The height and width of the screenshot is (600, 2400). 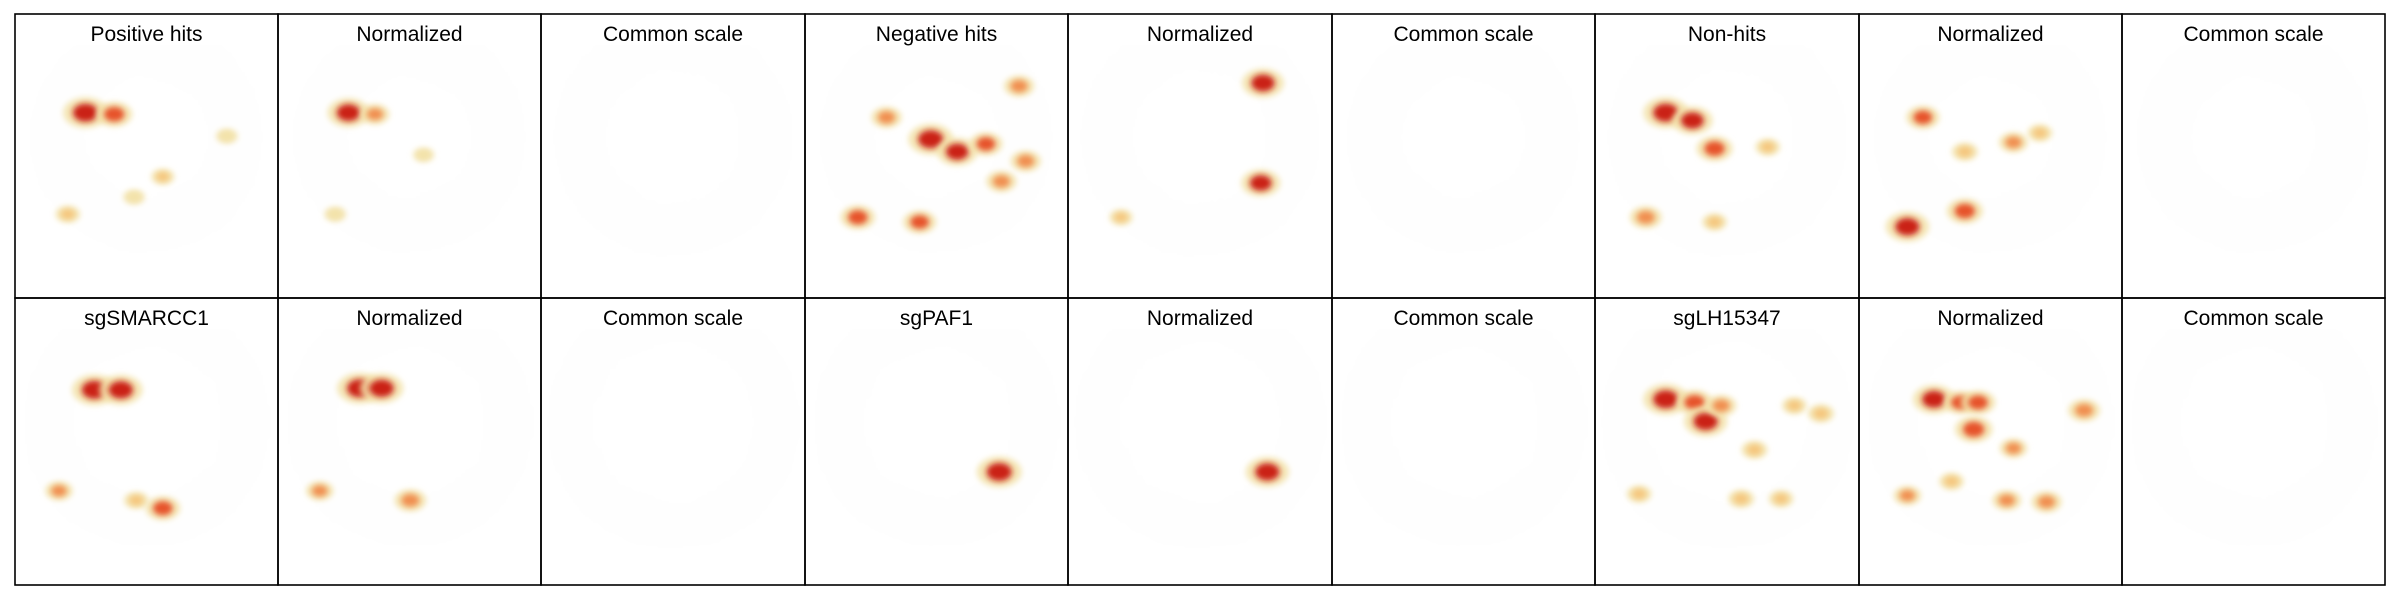 What do you see at coordinates (146, 34) in the screenshot?
I see `panel-title: Positive hits` at bounding box center [146, 34].